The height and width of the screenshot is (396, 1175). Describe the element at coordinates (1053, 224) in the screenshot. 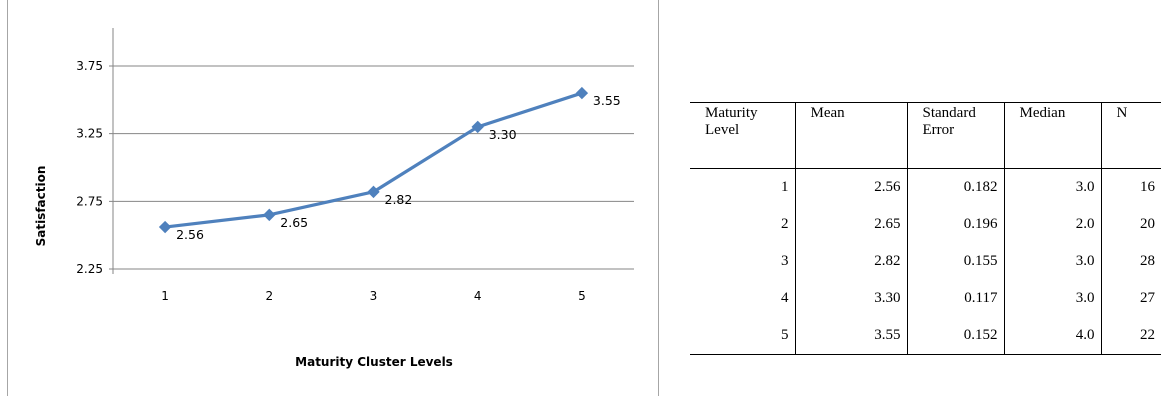

I see `table-cell: 2.0` at that location.